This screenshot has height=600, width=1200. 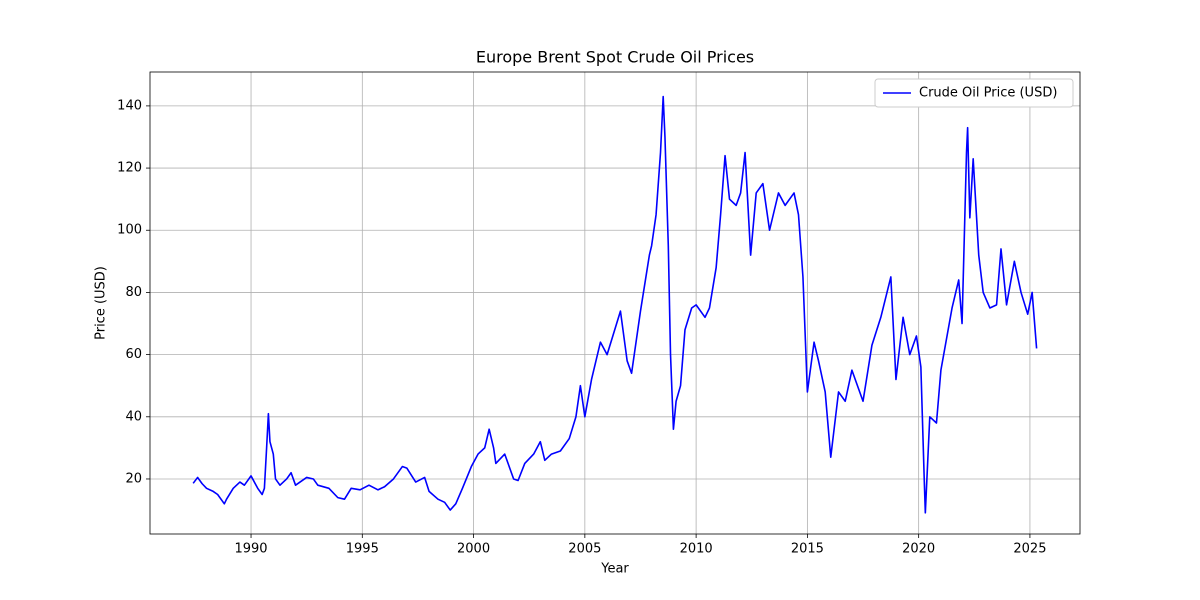 I want to click on y-tick-label: 40, so click(x=133, y=416).